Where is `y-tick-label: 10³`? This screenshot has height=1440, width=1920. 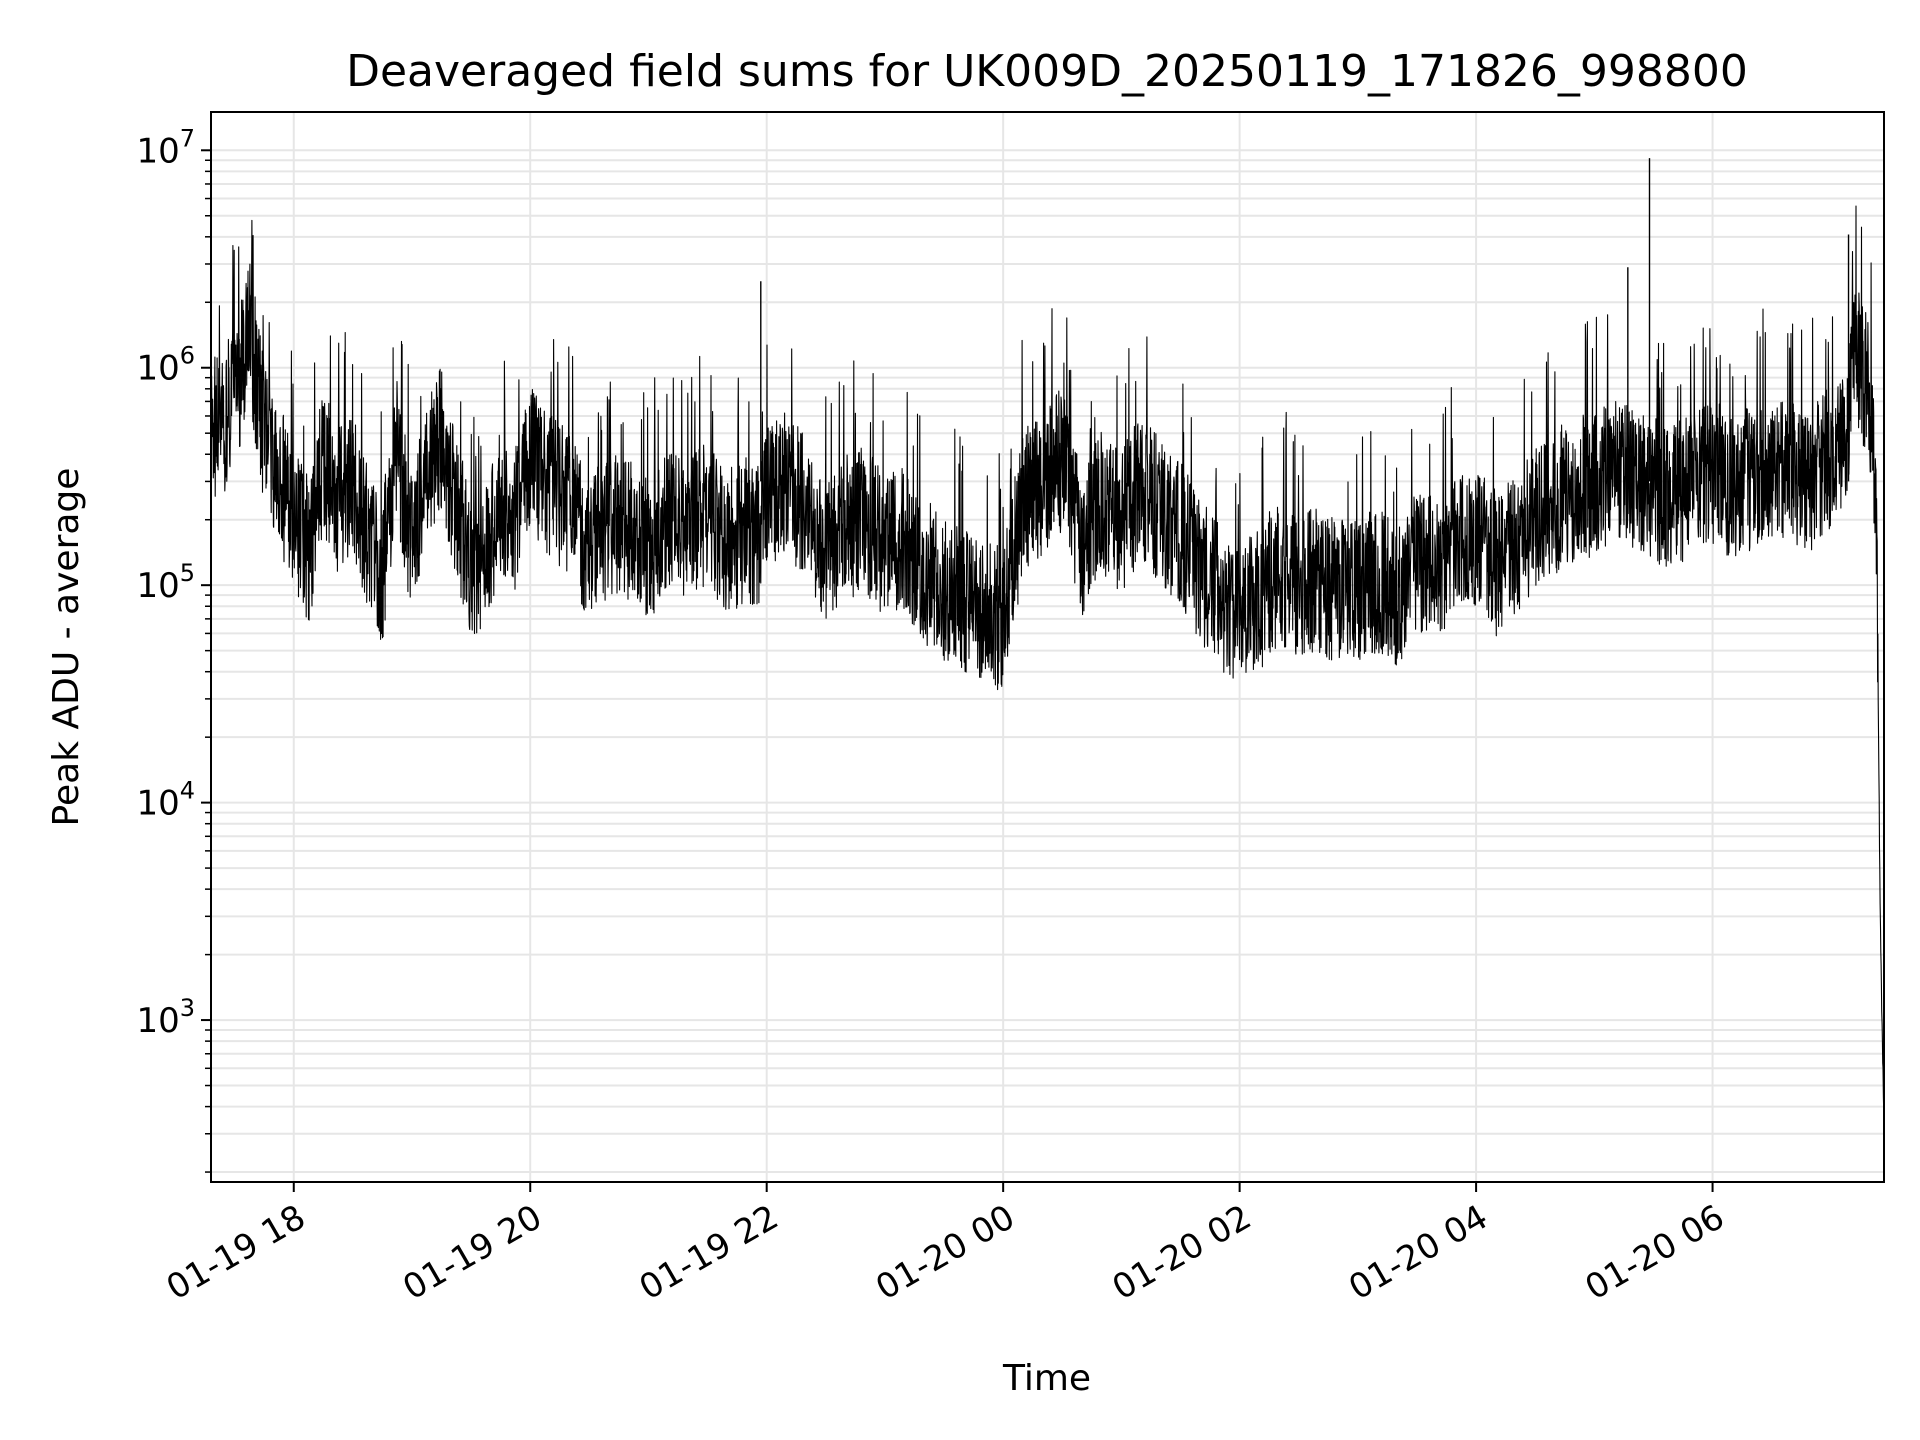
y-tick-label: 10³ is located at coordinates (165, 1017).